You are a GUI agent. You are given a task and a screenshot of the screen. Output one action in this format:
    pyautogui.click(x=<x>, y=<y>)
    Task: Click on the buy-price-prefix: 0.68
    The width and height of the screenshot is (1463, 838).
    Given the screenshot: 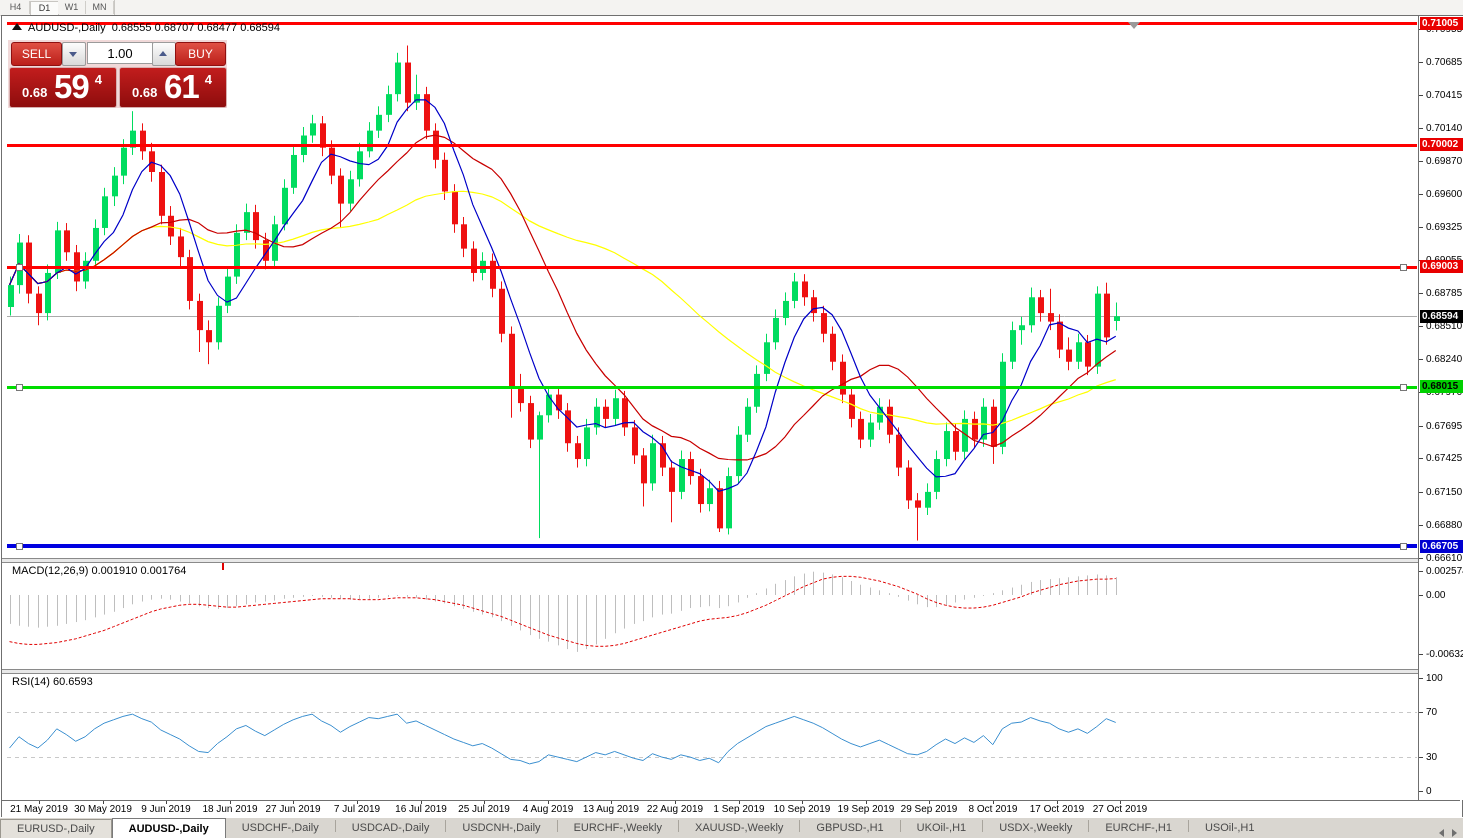 What is the action you would take?
    pyautogui.click(x=145, y=92)
    